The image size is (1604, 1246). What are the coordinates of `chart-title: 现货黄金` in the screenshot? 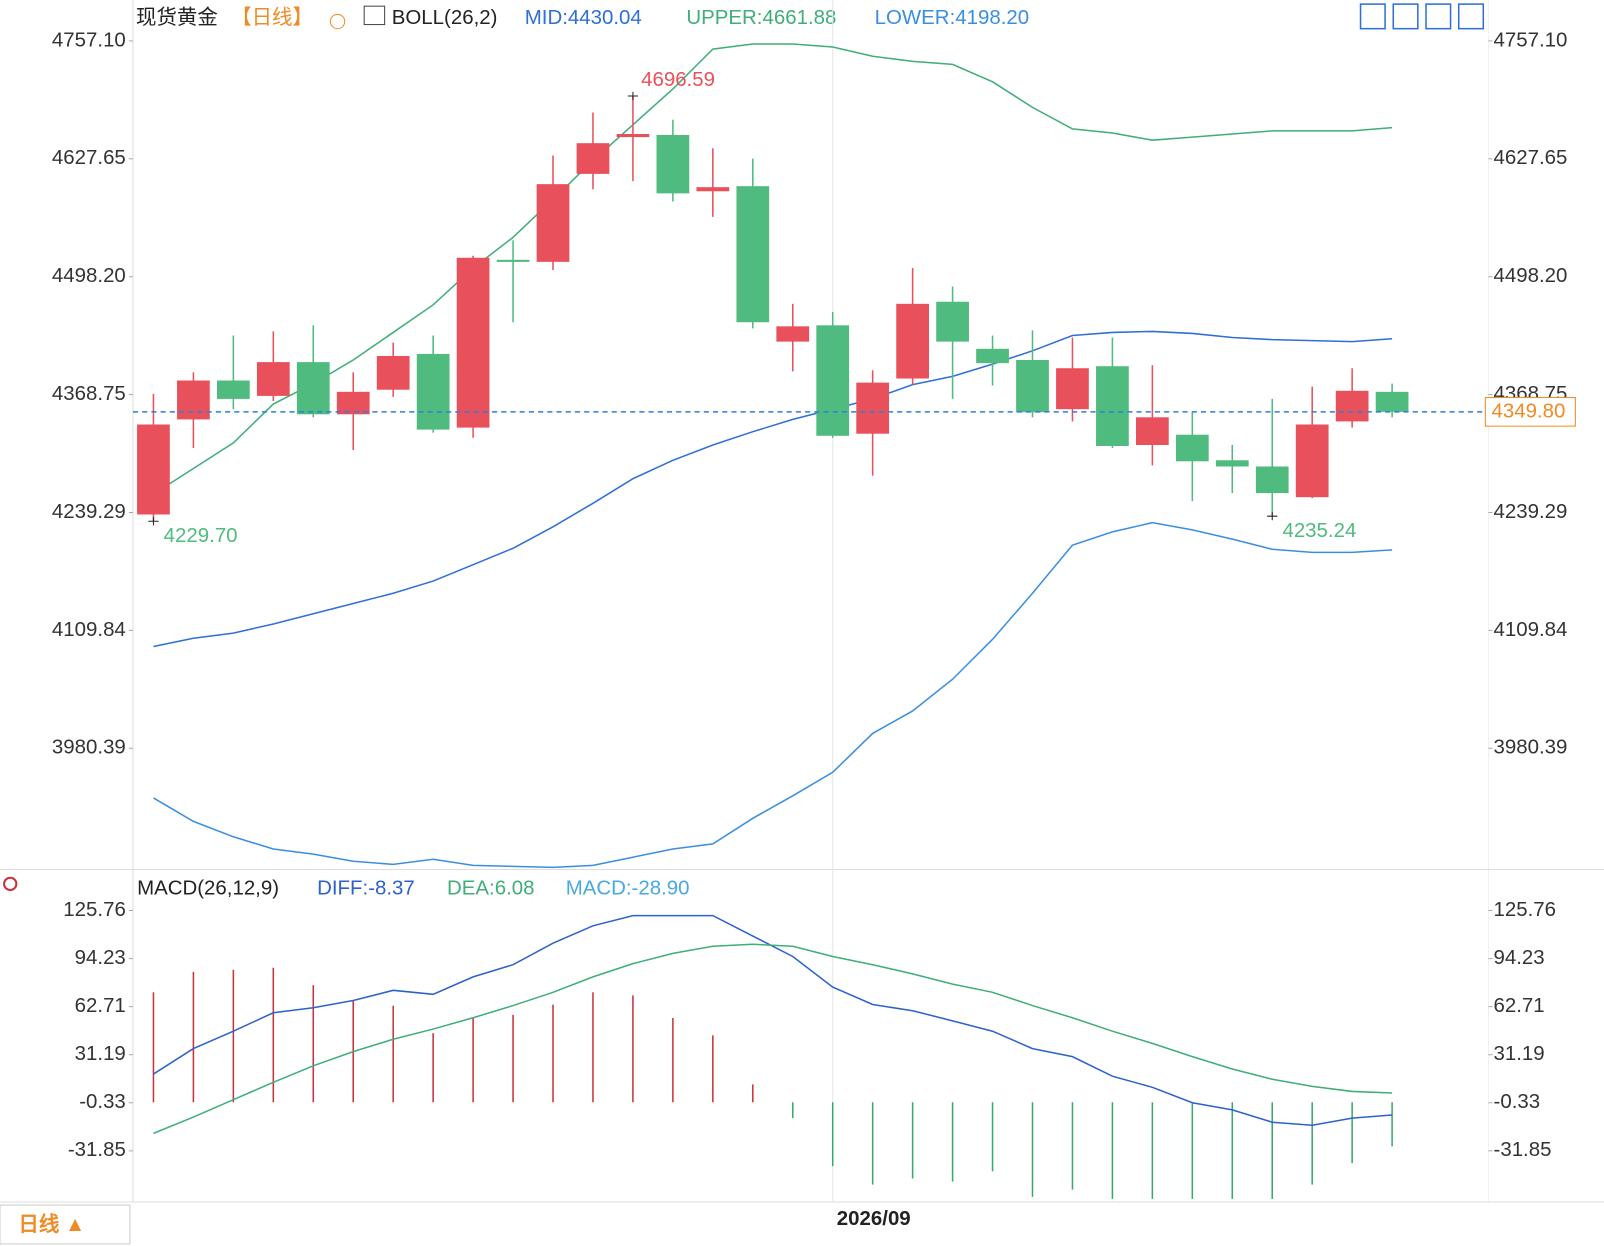 It's located at (177, 17).